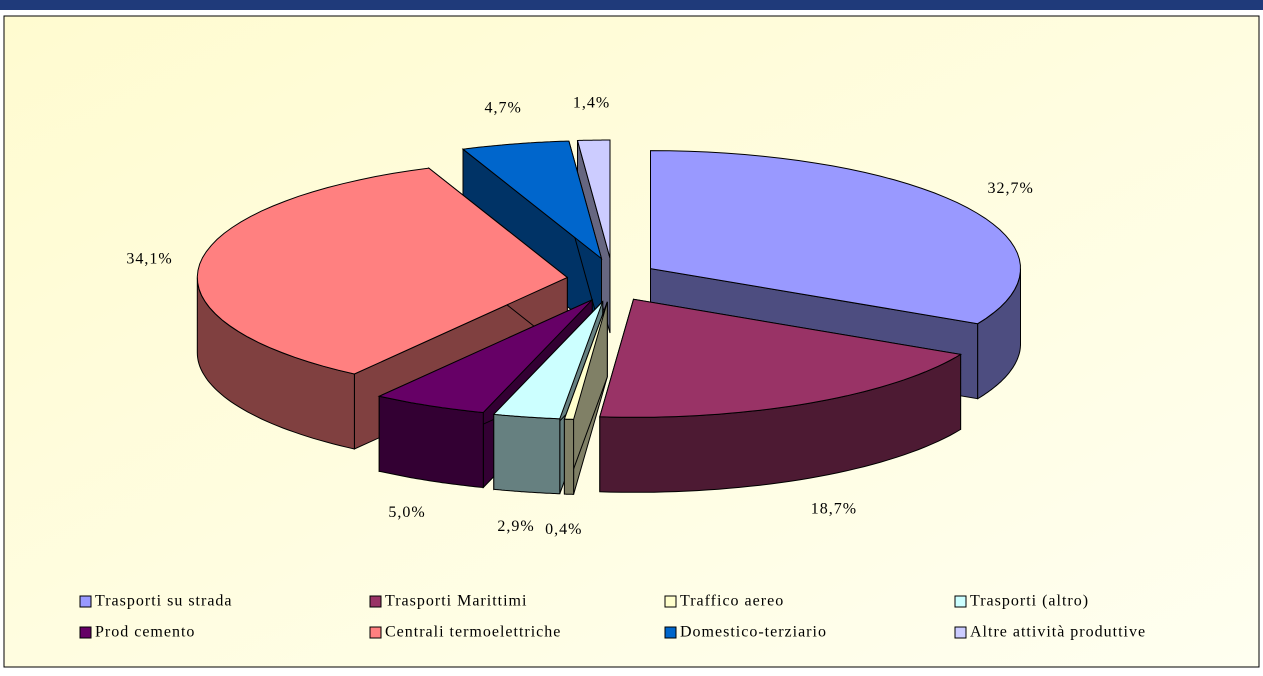 The height and width of the screenshot is (676, 1263). Describe the element at coordinates (1058, 632) in the screenshot. I see `legend-label: Altre attività produttive` at that location.